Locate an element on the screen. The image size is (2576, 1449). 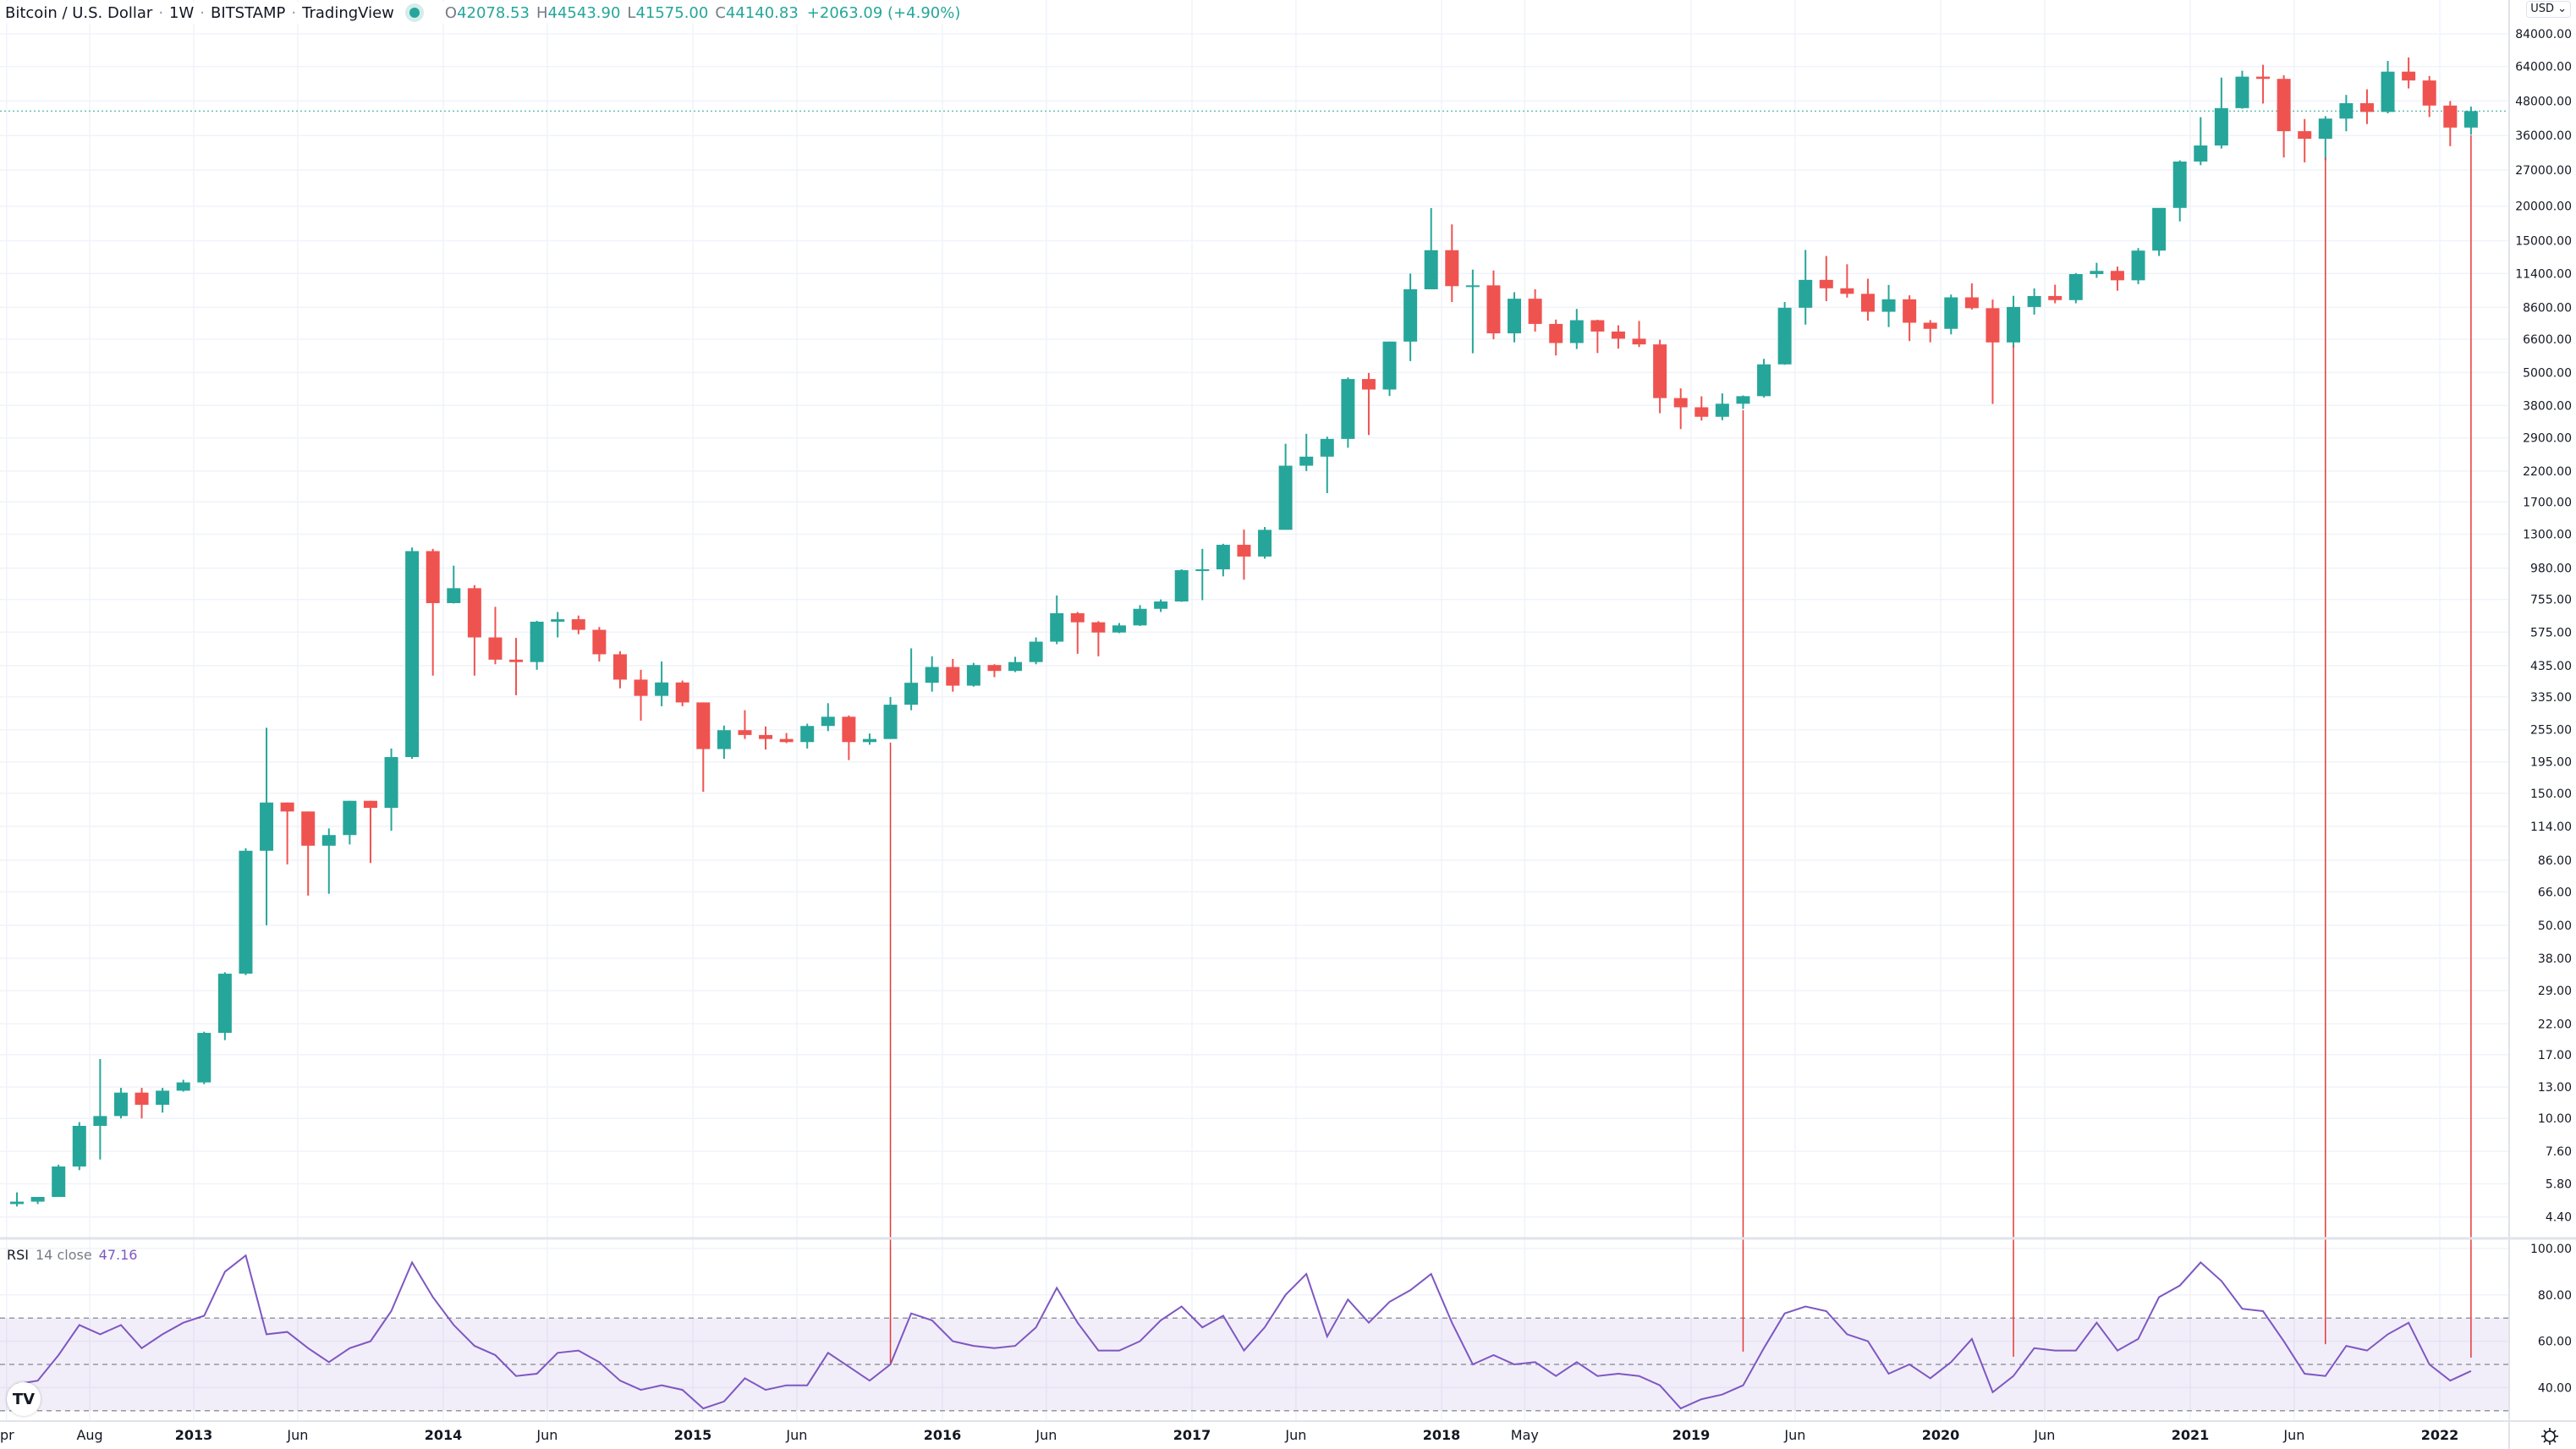
change-value: +2063.09 (+4.90%) is located at coordinates (884, 13).